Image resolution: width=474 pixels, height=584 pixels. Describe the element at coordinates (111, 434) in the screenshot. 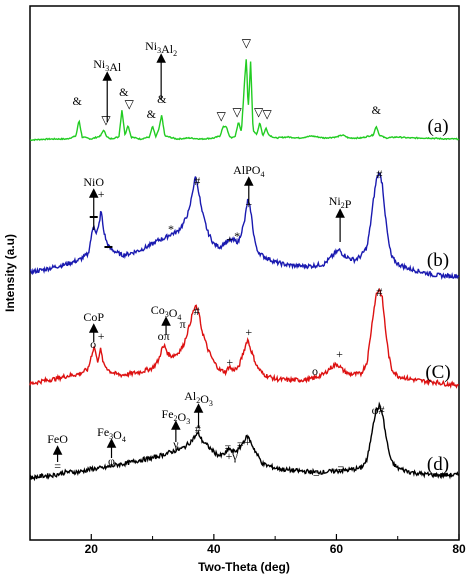

I see `phase-label: Fe3O4` at that location.